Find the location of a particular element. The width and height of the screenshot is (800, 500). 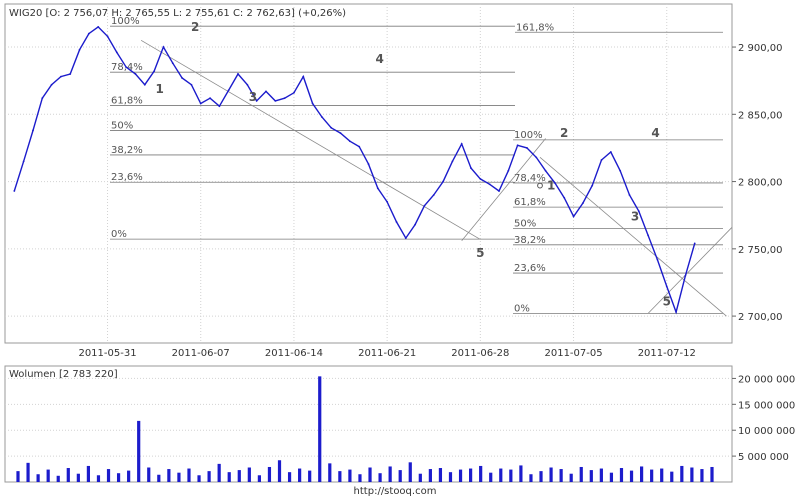

fib1-level-label: 61,8% is located at coordinates (127, 101).